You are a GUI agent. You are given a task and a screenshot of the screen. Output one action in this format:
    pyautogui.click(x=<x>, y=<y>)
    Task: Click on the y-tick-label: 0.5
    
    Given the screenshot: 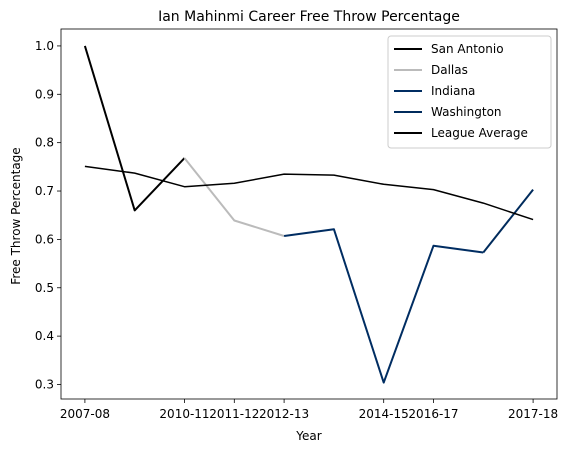 What is the action you would take?
    pyautogui.click(x=44, y=288)
    